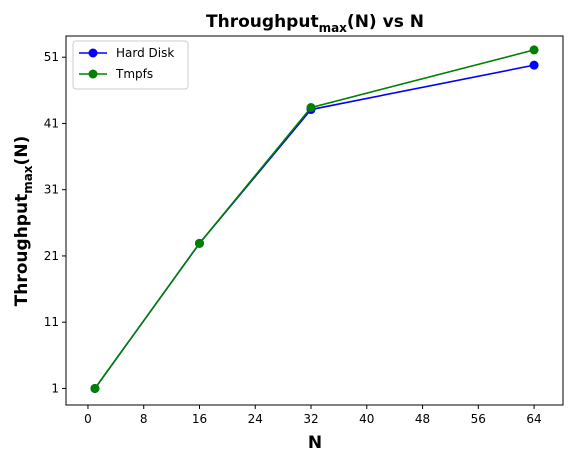 This screenshot has width=572, height=463. I want to click on x-tick-label: 56, so click(478, 419).